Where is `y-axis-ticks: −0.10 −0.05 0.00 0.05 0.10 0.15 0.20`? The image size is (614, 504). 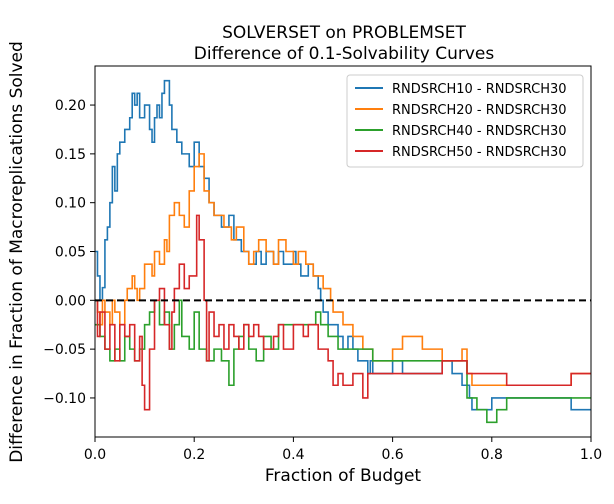 y-axis-ticks: −0.10 −0.05 0.00 0.05 0.10 0.15 0.20 is located at coordinates (69, 252).